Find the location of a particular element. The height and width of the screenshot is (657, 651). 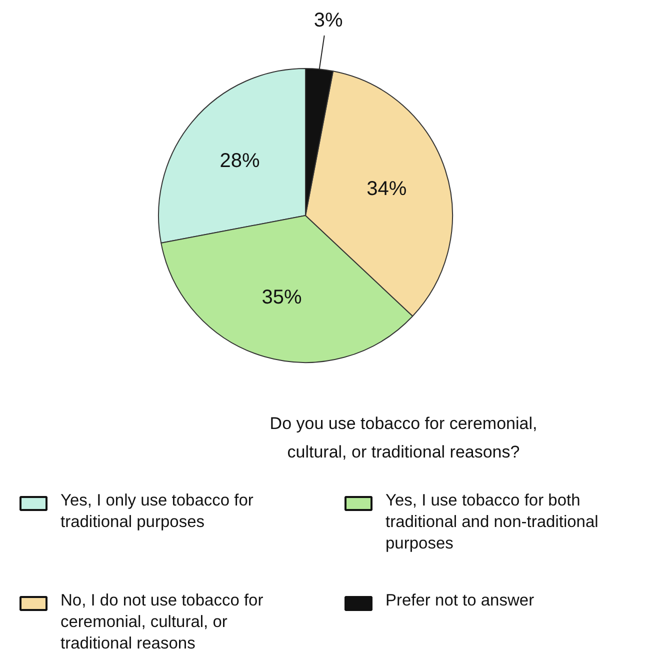

legend-label: Yes, I use tobacco for both traditional and non-traditional purposes is located at coordinates (492, 522).